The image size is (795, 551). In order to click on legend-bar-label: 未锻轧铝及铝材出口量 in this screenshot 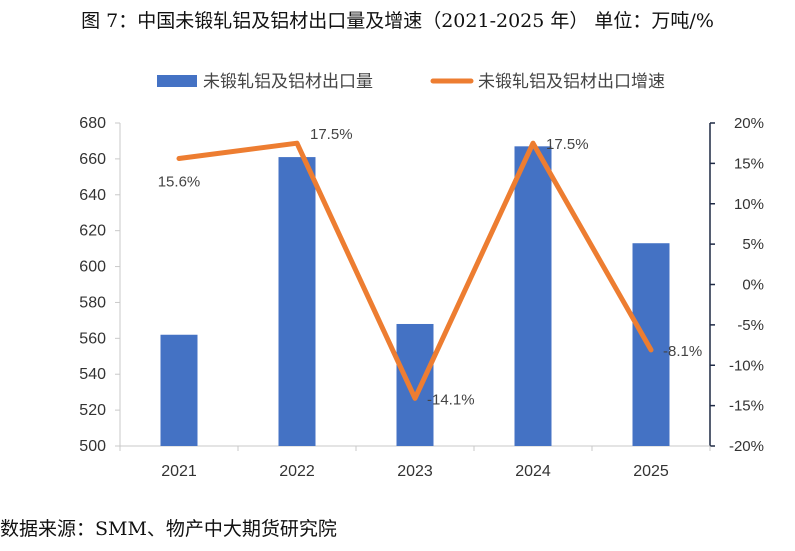, I will do `click(288, 81)`.